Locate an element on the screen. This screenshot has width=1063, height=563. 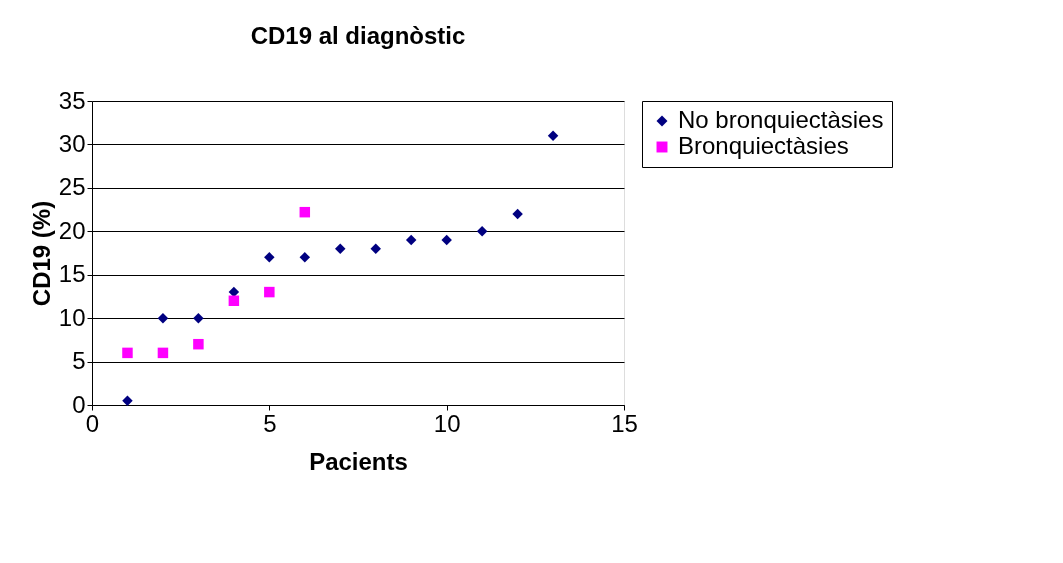
legend-label: Bronquiectàsies is located at coordinates (763, 145).